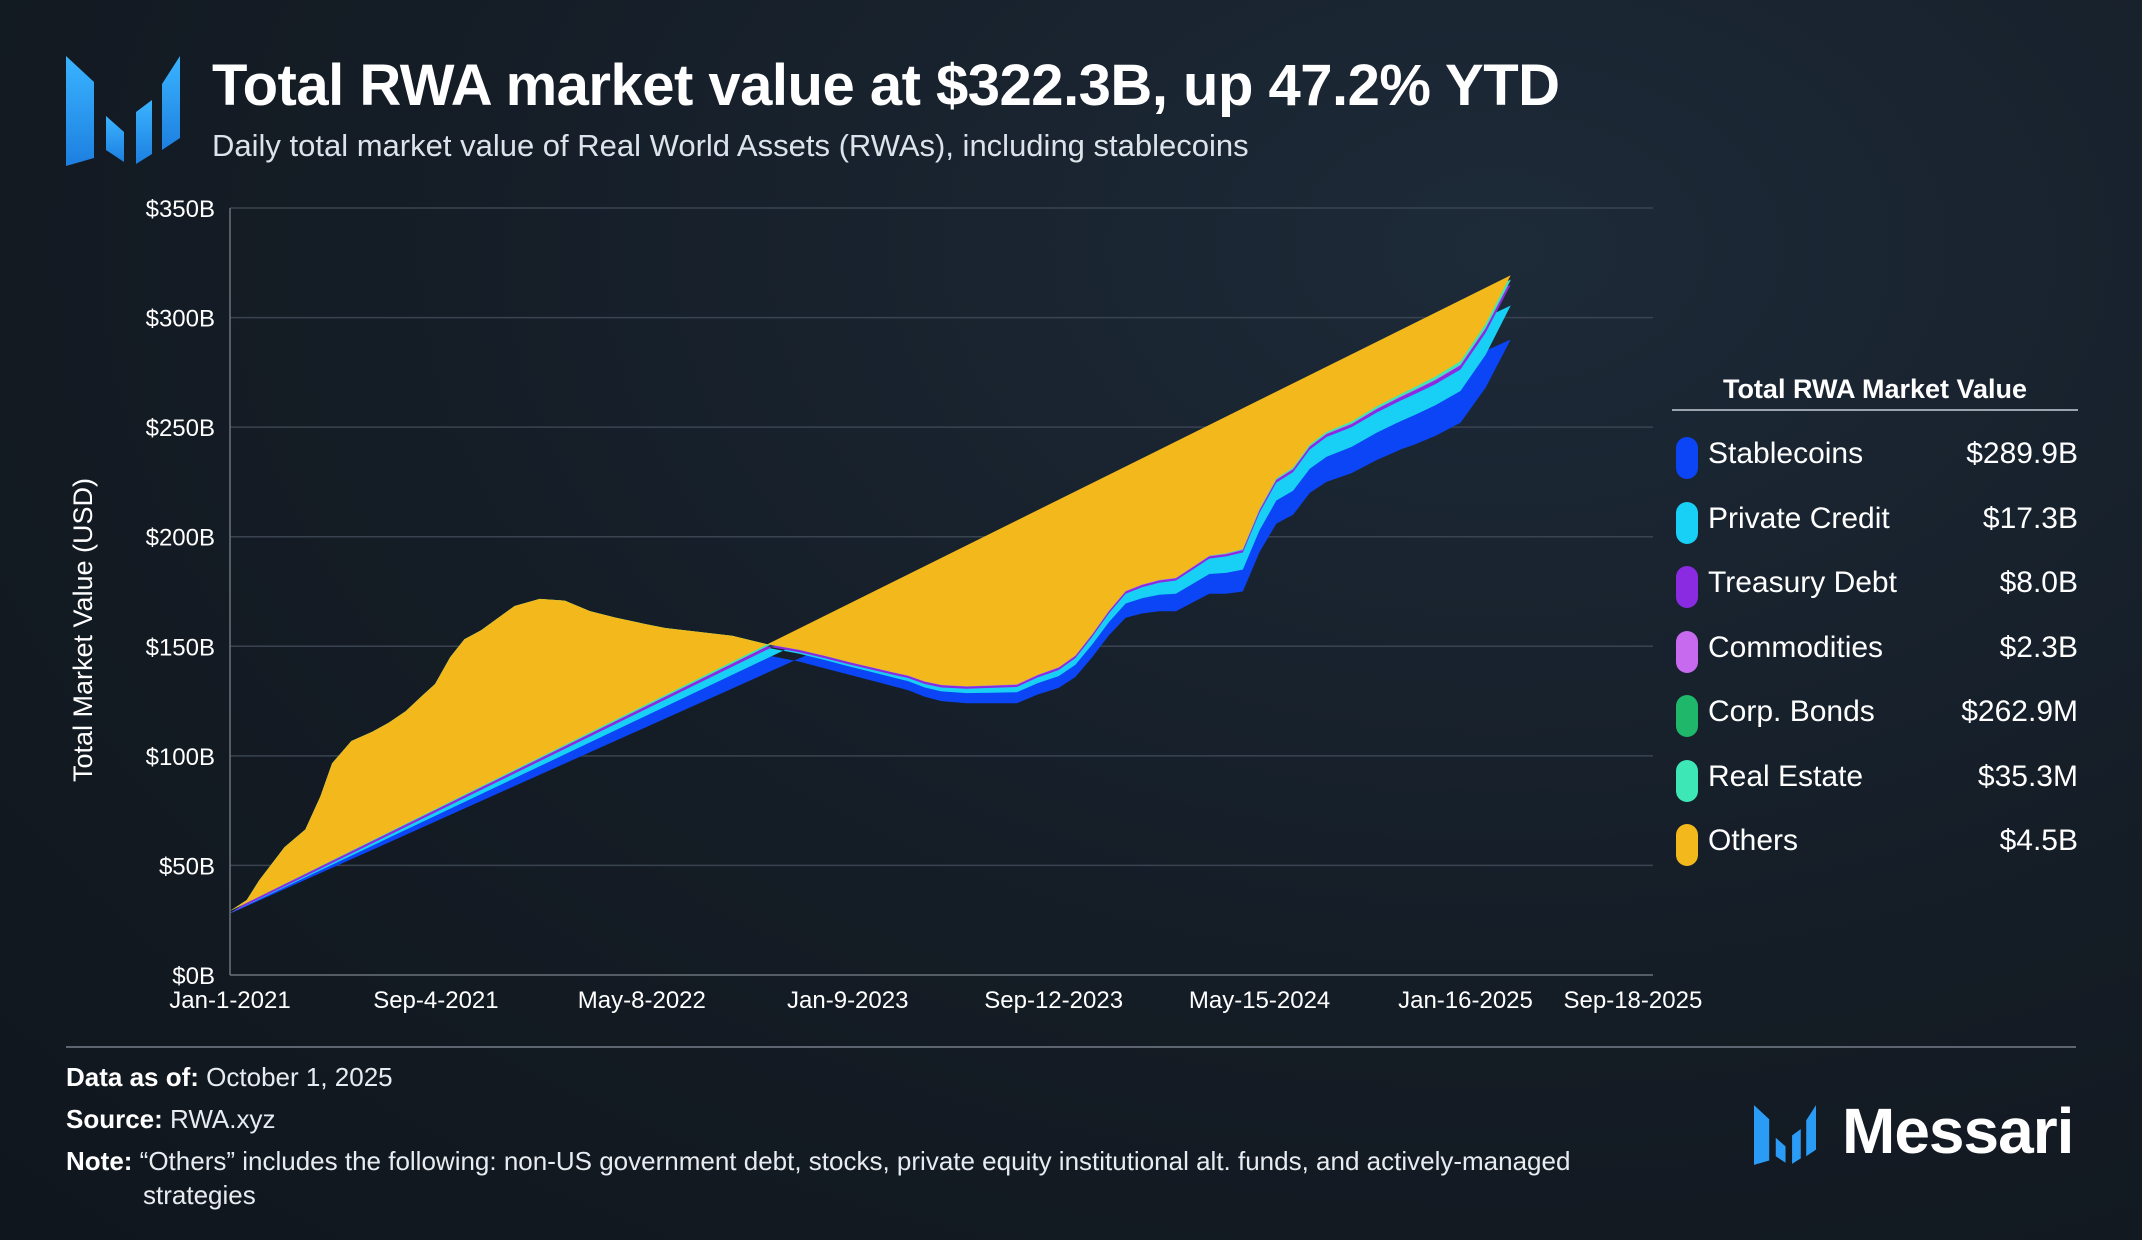 The image size is (2142, 1240). Describe the element at coordinates (1071, 1047) in the screenshot. I see `footer-divider` at that location.